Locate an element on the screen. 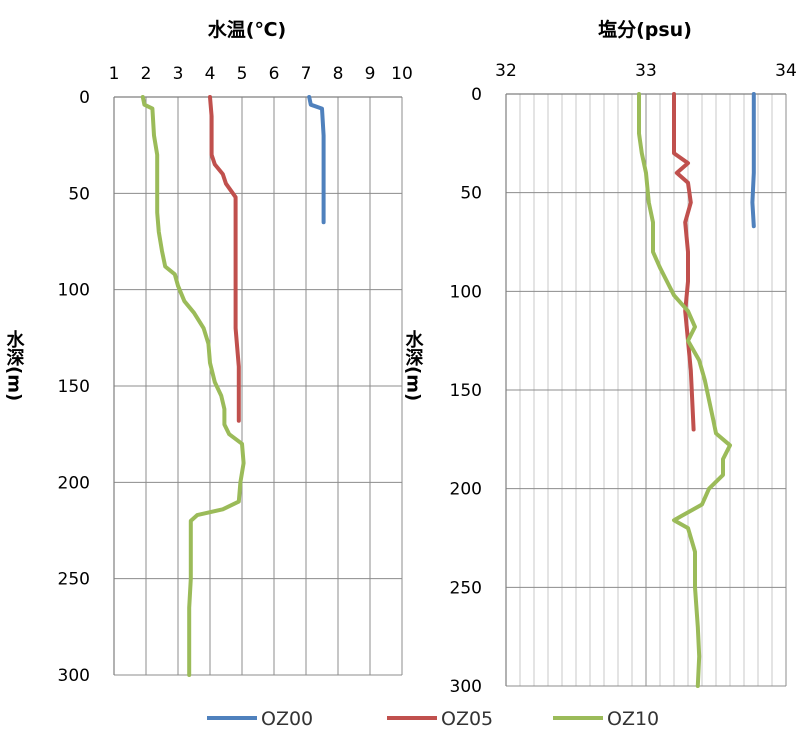  legend-label-oz10: OZ10 is located at coordinates (633, 719).